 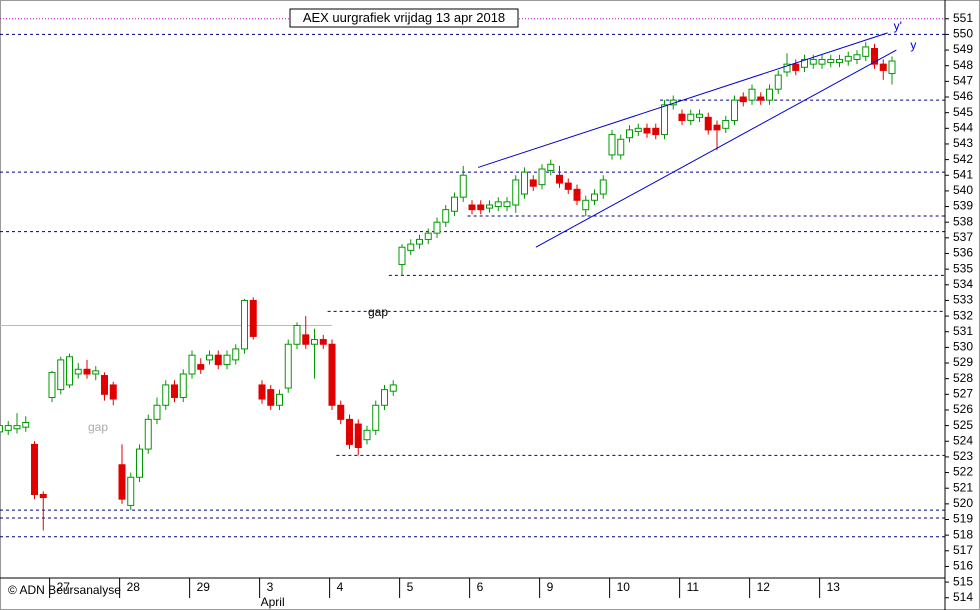 I want to click on y-tick-label: 535, so click(x=963, y=268).